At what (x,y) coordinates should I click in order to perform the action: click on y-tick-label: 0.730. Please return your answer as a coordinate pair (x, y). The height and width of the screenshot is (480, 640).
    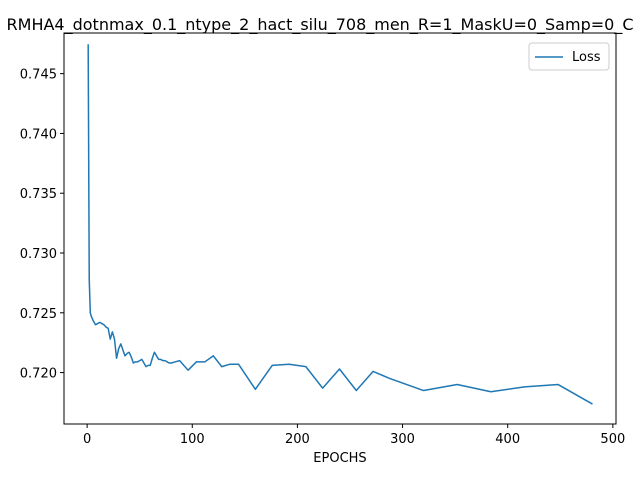
    Looking at the image, I should click on (38, 254).